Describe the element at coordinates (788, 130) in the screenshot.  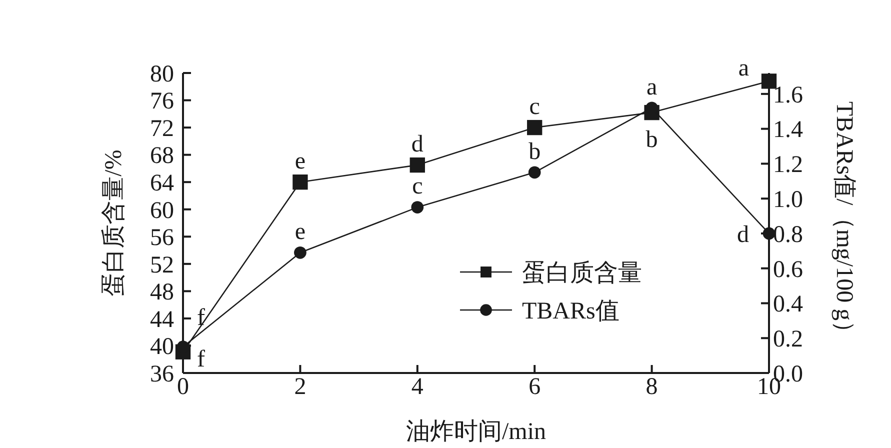
I see `y2-tick-label: 1.4` at that location.